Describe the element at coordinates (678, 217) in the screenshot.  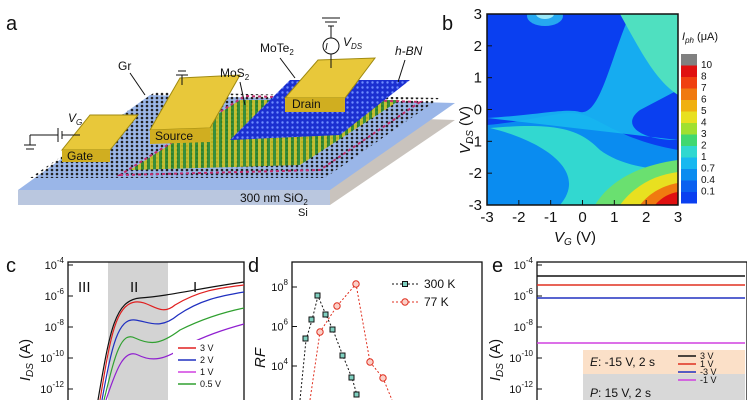
I see `x-tick-label: 3` at that location.